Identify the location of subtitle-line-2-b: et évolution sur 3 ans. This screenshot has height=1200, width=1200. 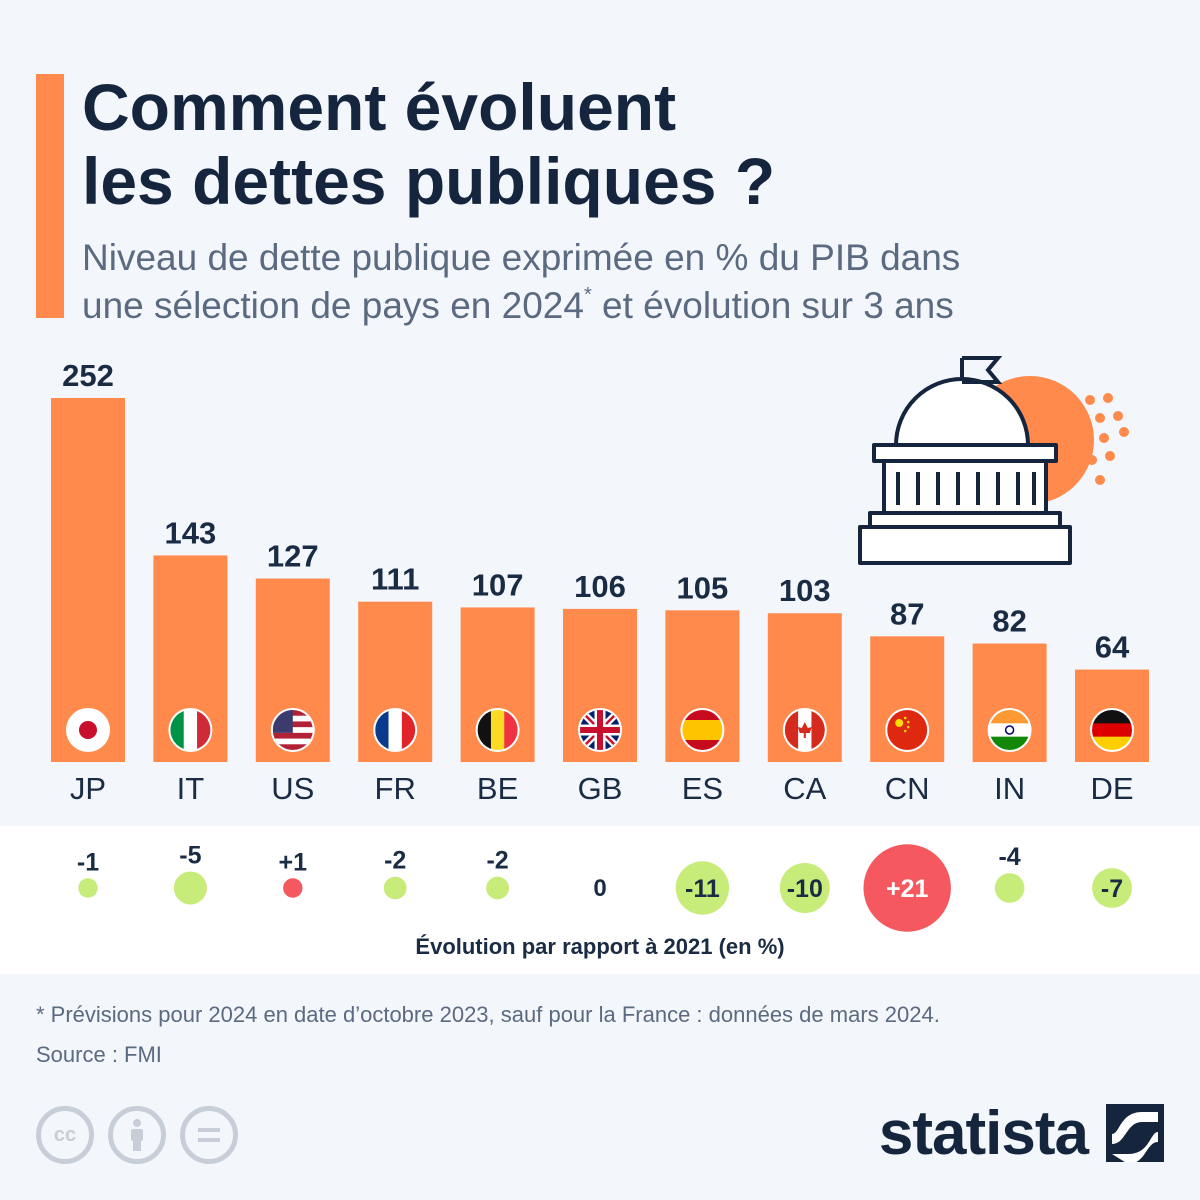
(772, 305).